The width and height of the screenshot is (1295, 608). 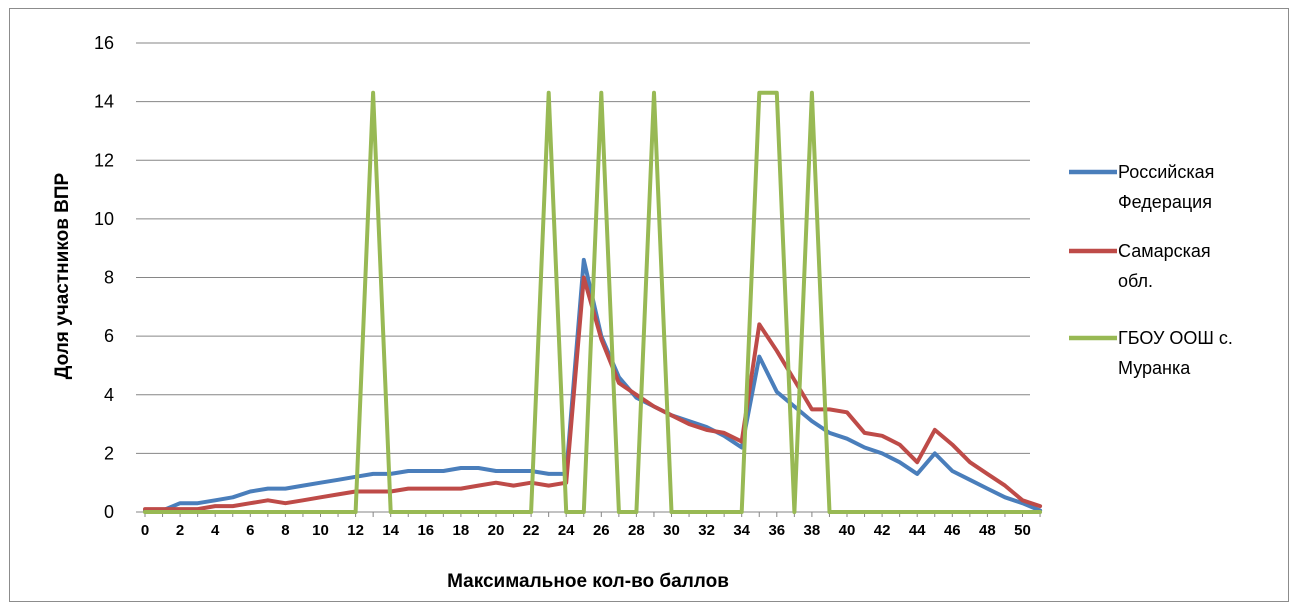 I want to click on x-tick-label: 30, so click(x=671, y=530).